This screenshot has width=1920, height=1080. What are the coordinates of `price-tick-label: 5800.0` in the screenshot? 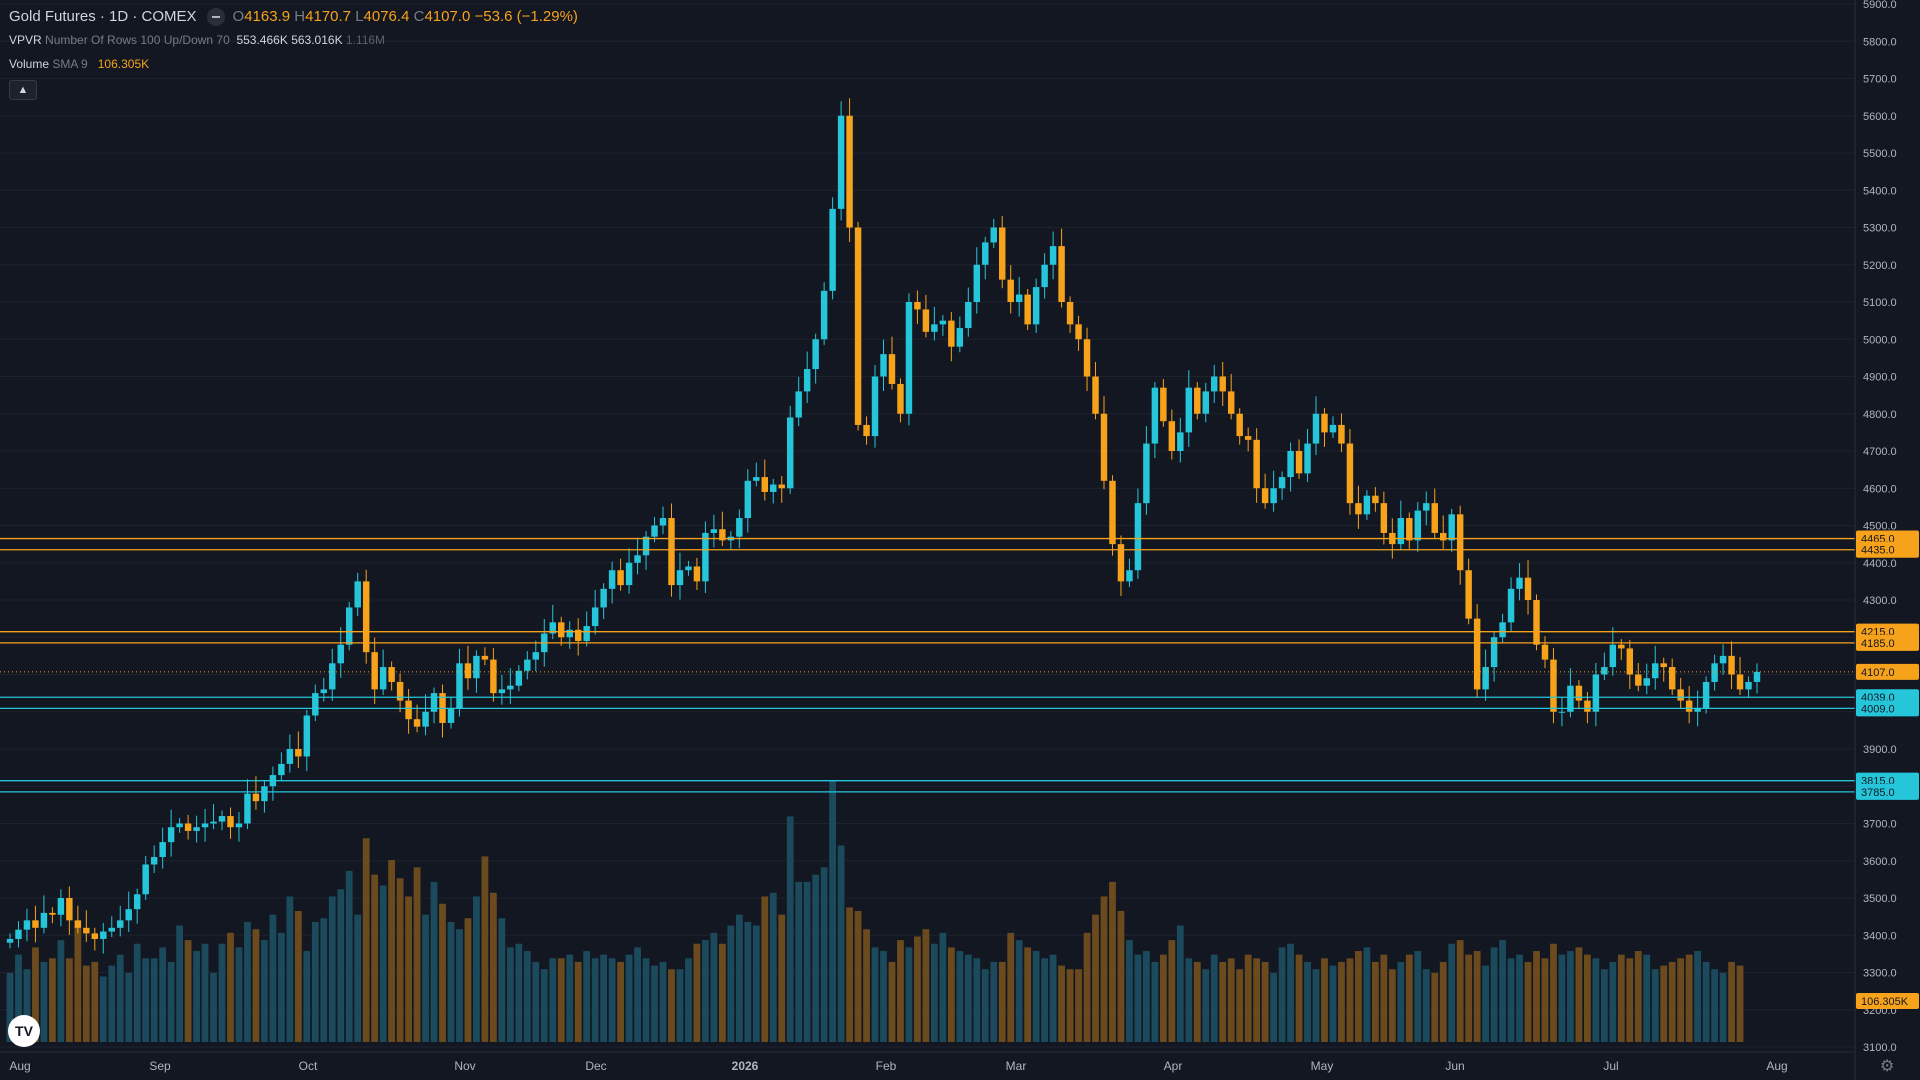 It's located at (1880, 42).